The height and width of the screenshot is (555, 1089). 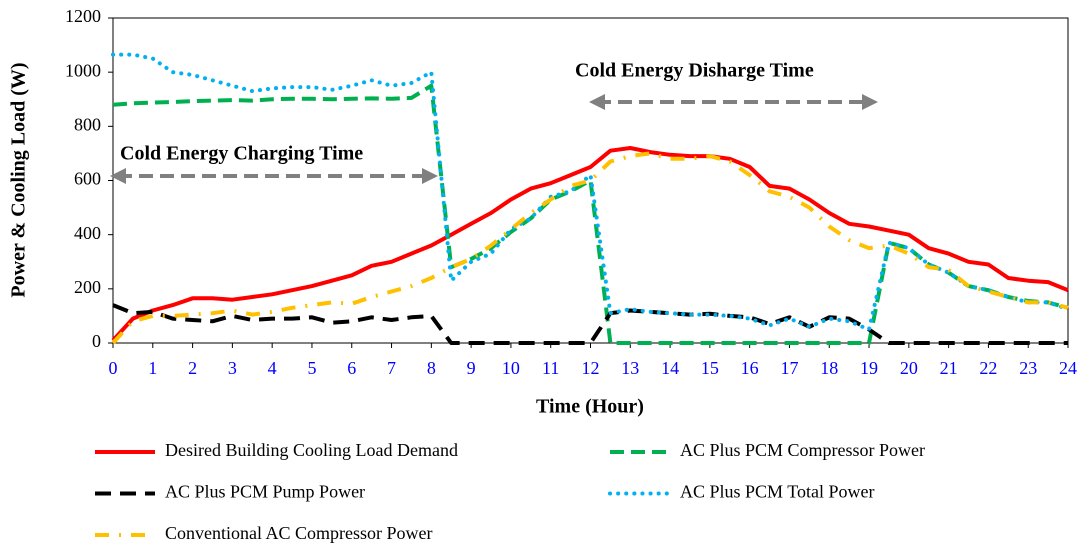 I want to click on annotation: Cold Energy Charging Time, so click(x=241, y=154).